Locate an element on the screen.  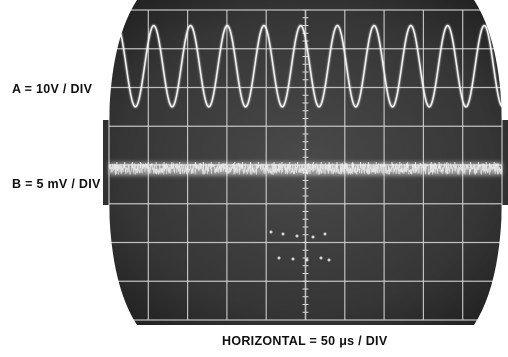
bezel-corner-bottom-left is located at coordinates (120, 265).